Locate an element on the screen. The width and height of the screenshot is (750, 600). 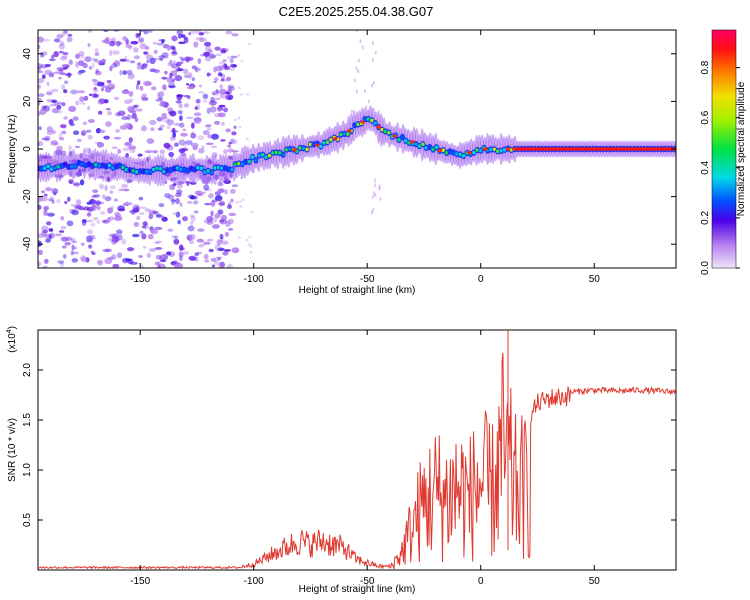
scale-exponent: 4 is located at coordinates (9, 331).